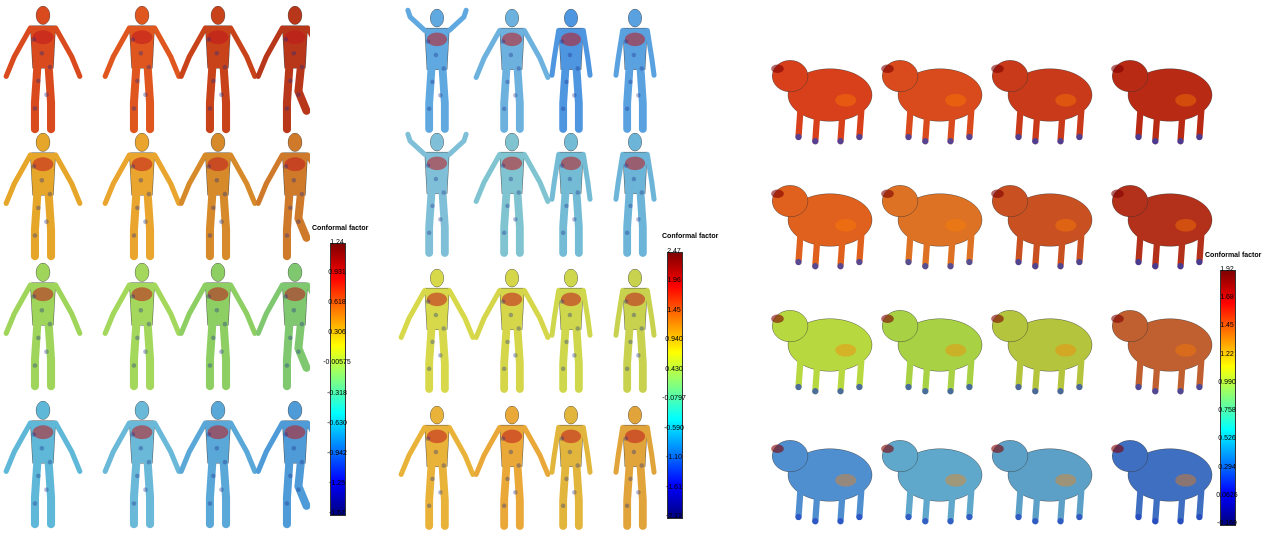 This screenshot has height=548, width=1268. What do you see at coordinates (337, 393) in the screenshot?
I see `colorbar-tick-label: -0.318` at bounding box center [337, 393].